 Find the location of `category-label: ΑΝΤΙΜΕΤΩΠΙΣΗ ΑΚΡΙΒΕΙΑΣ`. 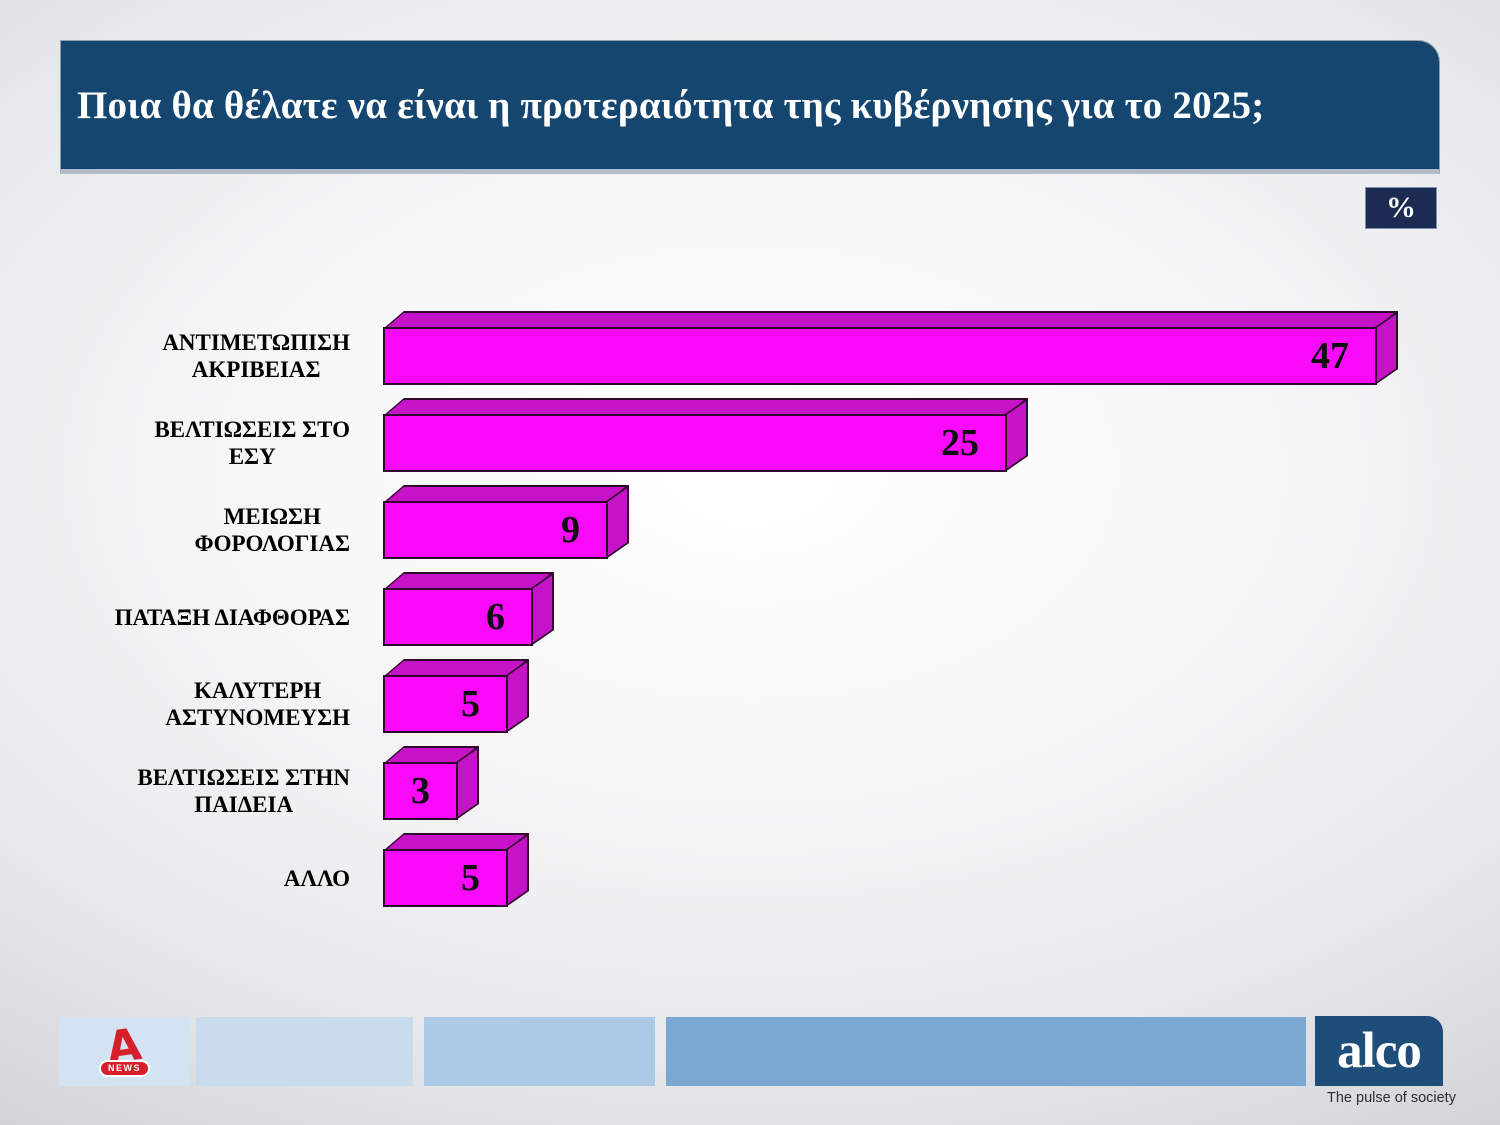

category-label: ΑΝΤΙΜΕΤΩΠΙΣΗ ΑΚΡΙΒΕΙΑΣ is located at coordinates (205, 356).